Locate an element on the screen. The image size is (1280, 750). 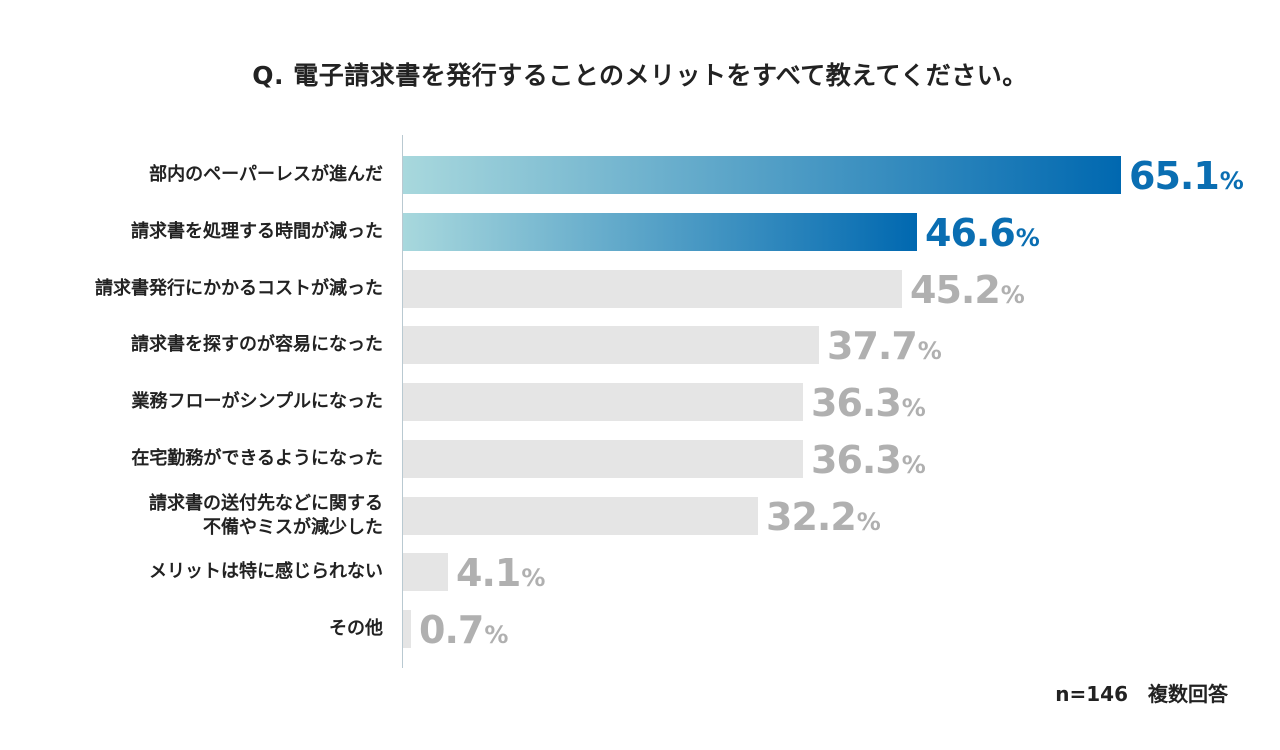
data-label-value: 4.1 is located at coordinates (488, 573).